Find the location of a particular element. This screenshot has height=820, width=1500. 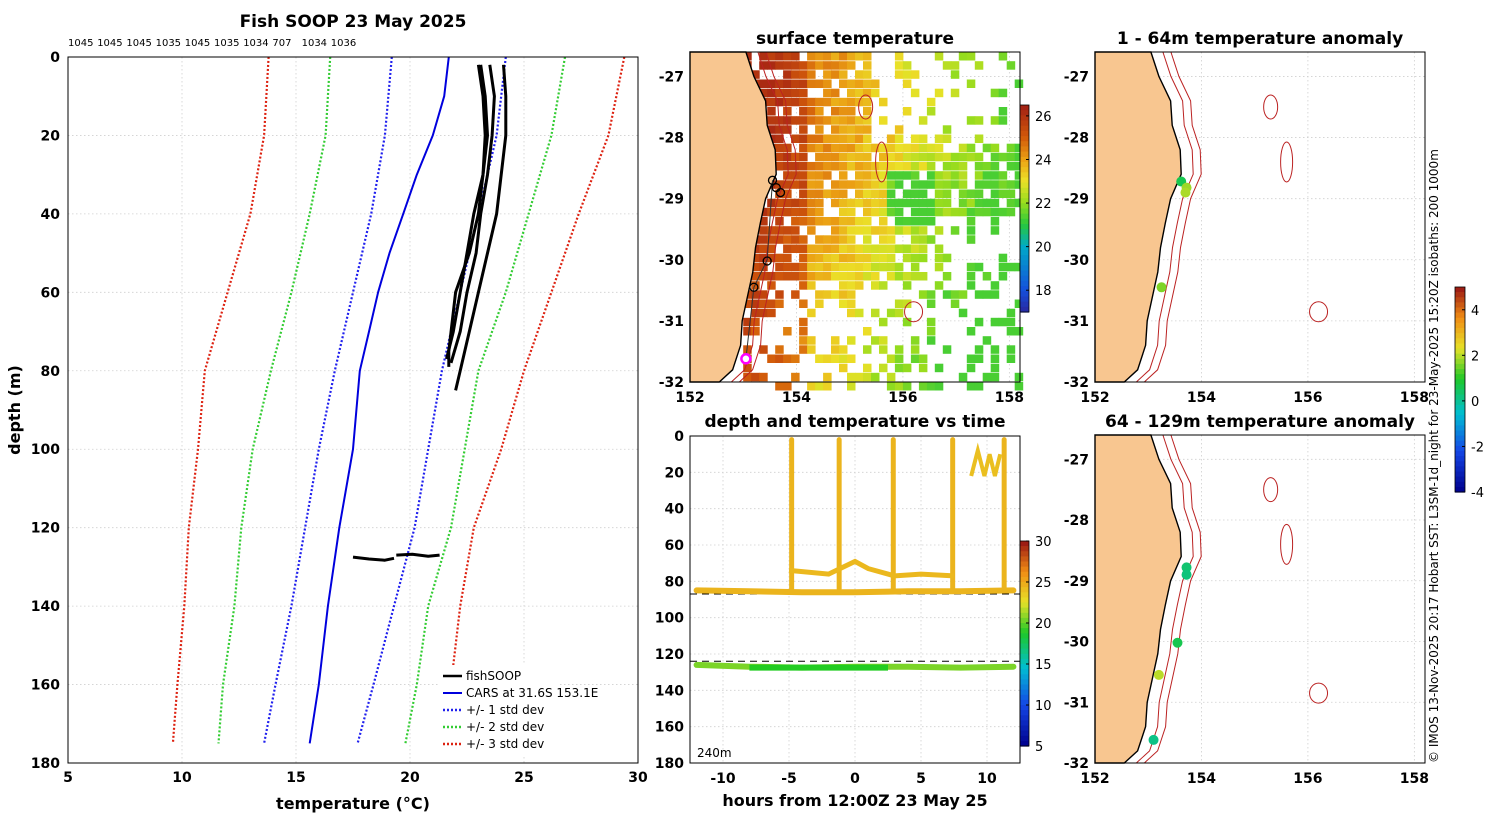

profile-id-label: 1045 is located at coordinates (80, 43).